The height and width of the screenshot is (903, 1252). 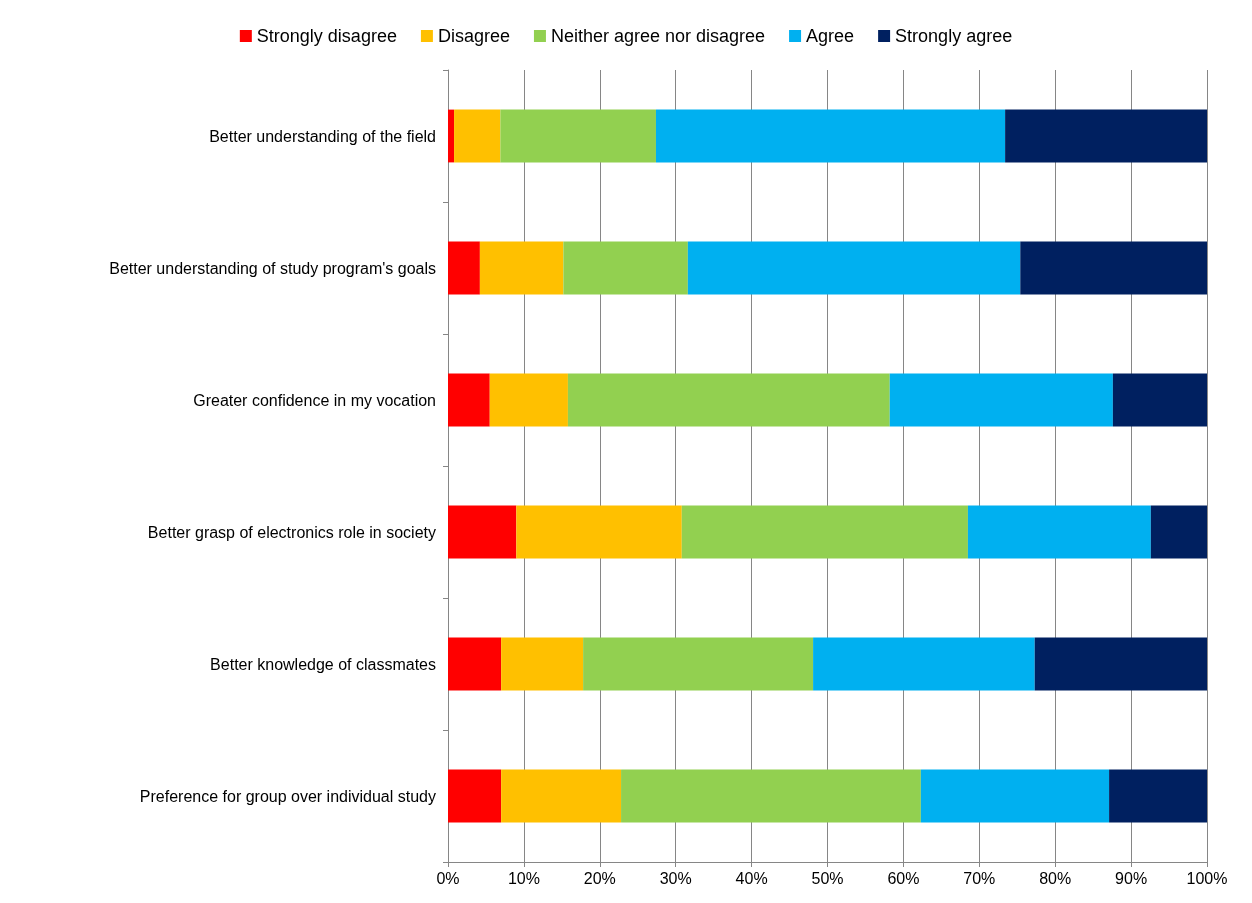 What do you see at coordinates (323, 664) in the screenshot?
I see `y-tick-label: Better knowledge of classmates` at bounding box center [323, 664].